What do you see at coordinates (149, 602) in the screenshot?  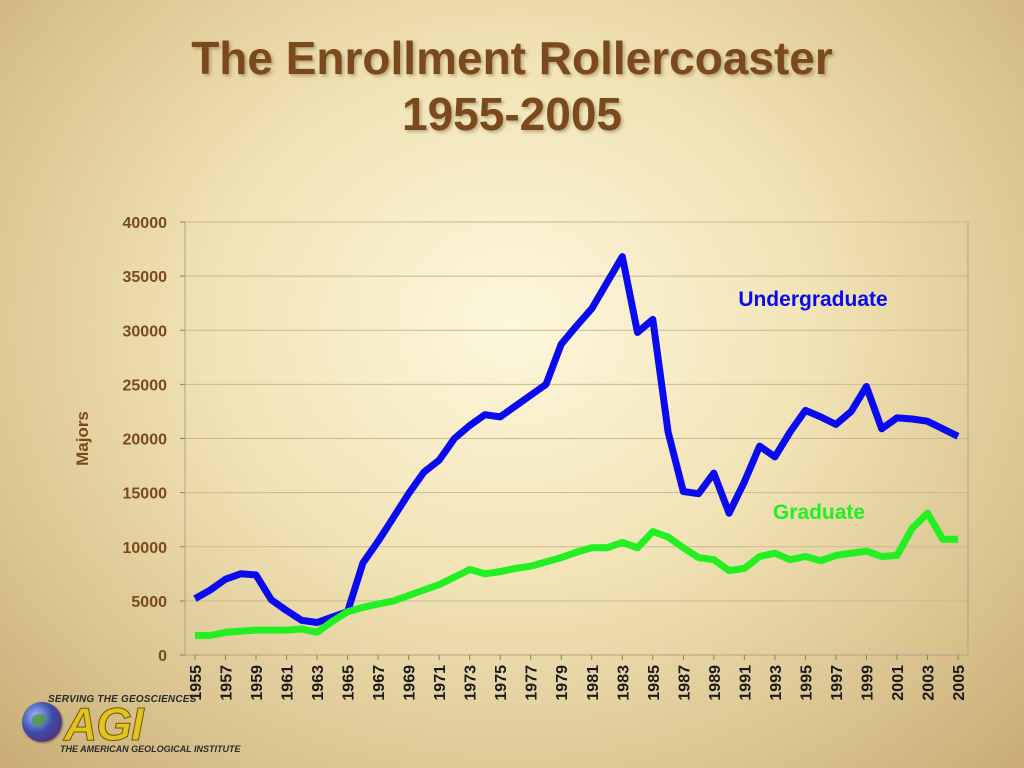 I see `y-tick-label: 5000` at bounding box center [149, 602].